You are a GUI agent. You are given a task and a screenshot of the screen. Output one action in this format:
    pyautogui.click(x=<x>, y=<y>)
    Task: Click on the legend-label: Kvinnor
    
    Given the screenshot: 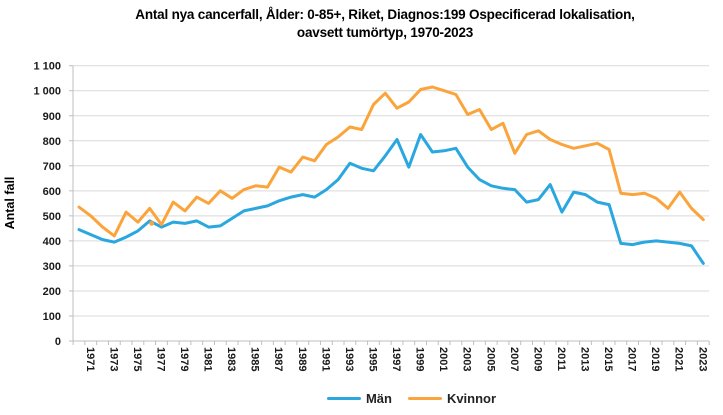 What is the action you would take?
    pyautogui.click(x=471, y=398)
    